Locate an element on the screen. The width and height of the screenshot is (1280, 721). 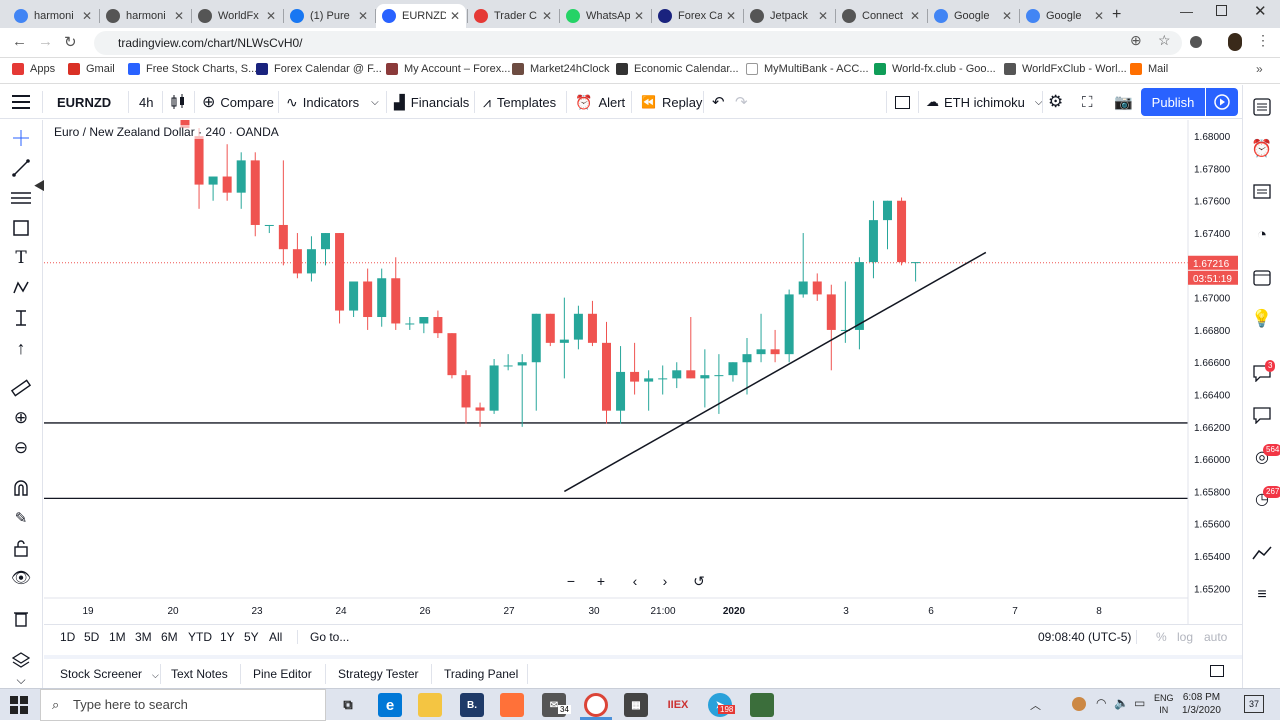
pattern-icon is located at coordinates (21, 288).